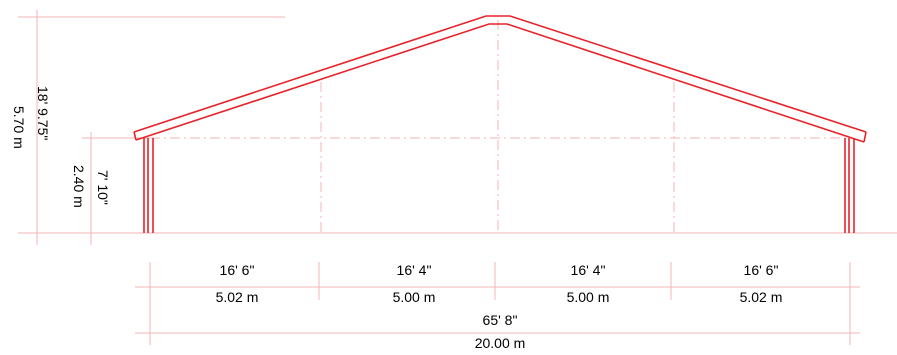 The width and height of the screenshot is (897, 355). I want to click on overall-width-metric-label: 20.00 m, so click(500, 342).